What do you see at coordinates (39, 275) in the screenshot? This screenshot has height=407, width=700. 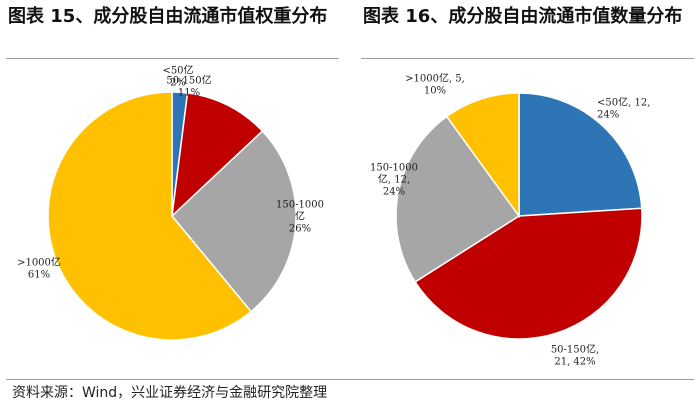 I see `slice-label-line: 61%` at bounding box center [39, 275].